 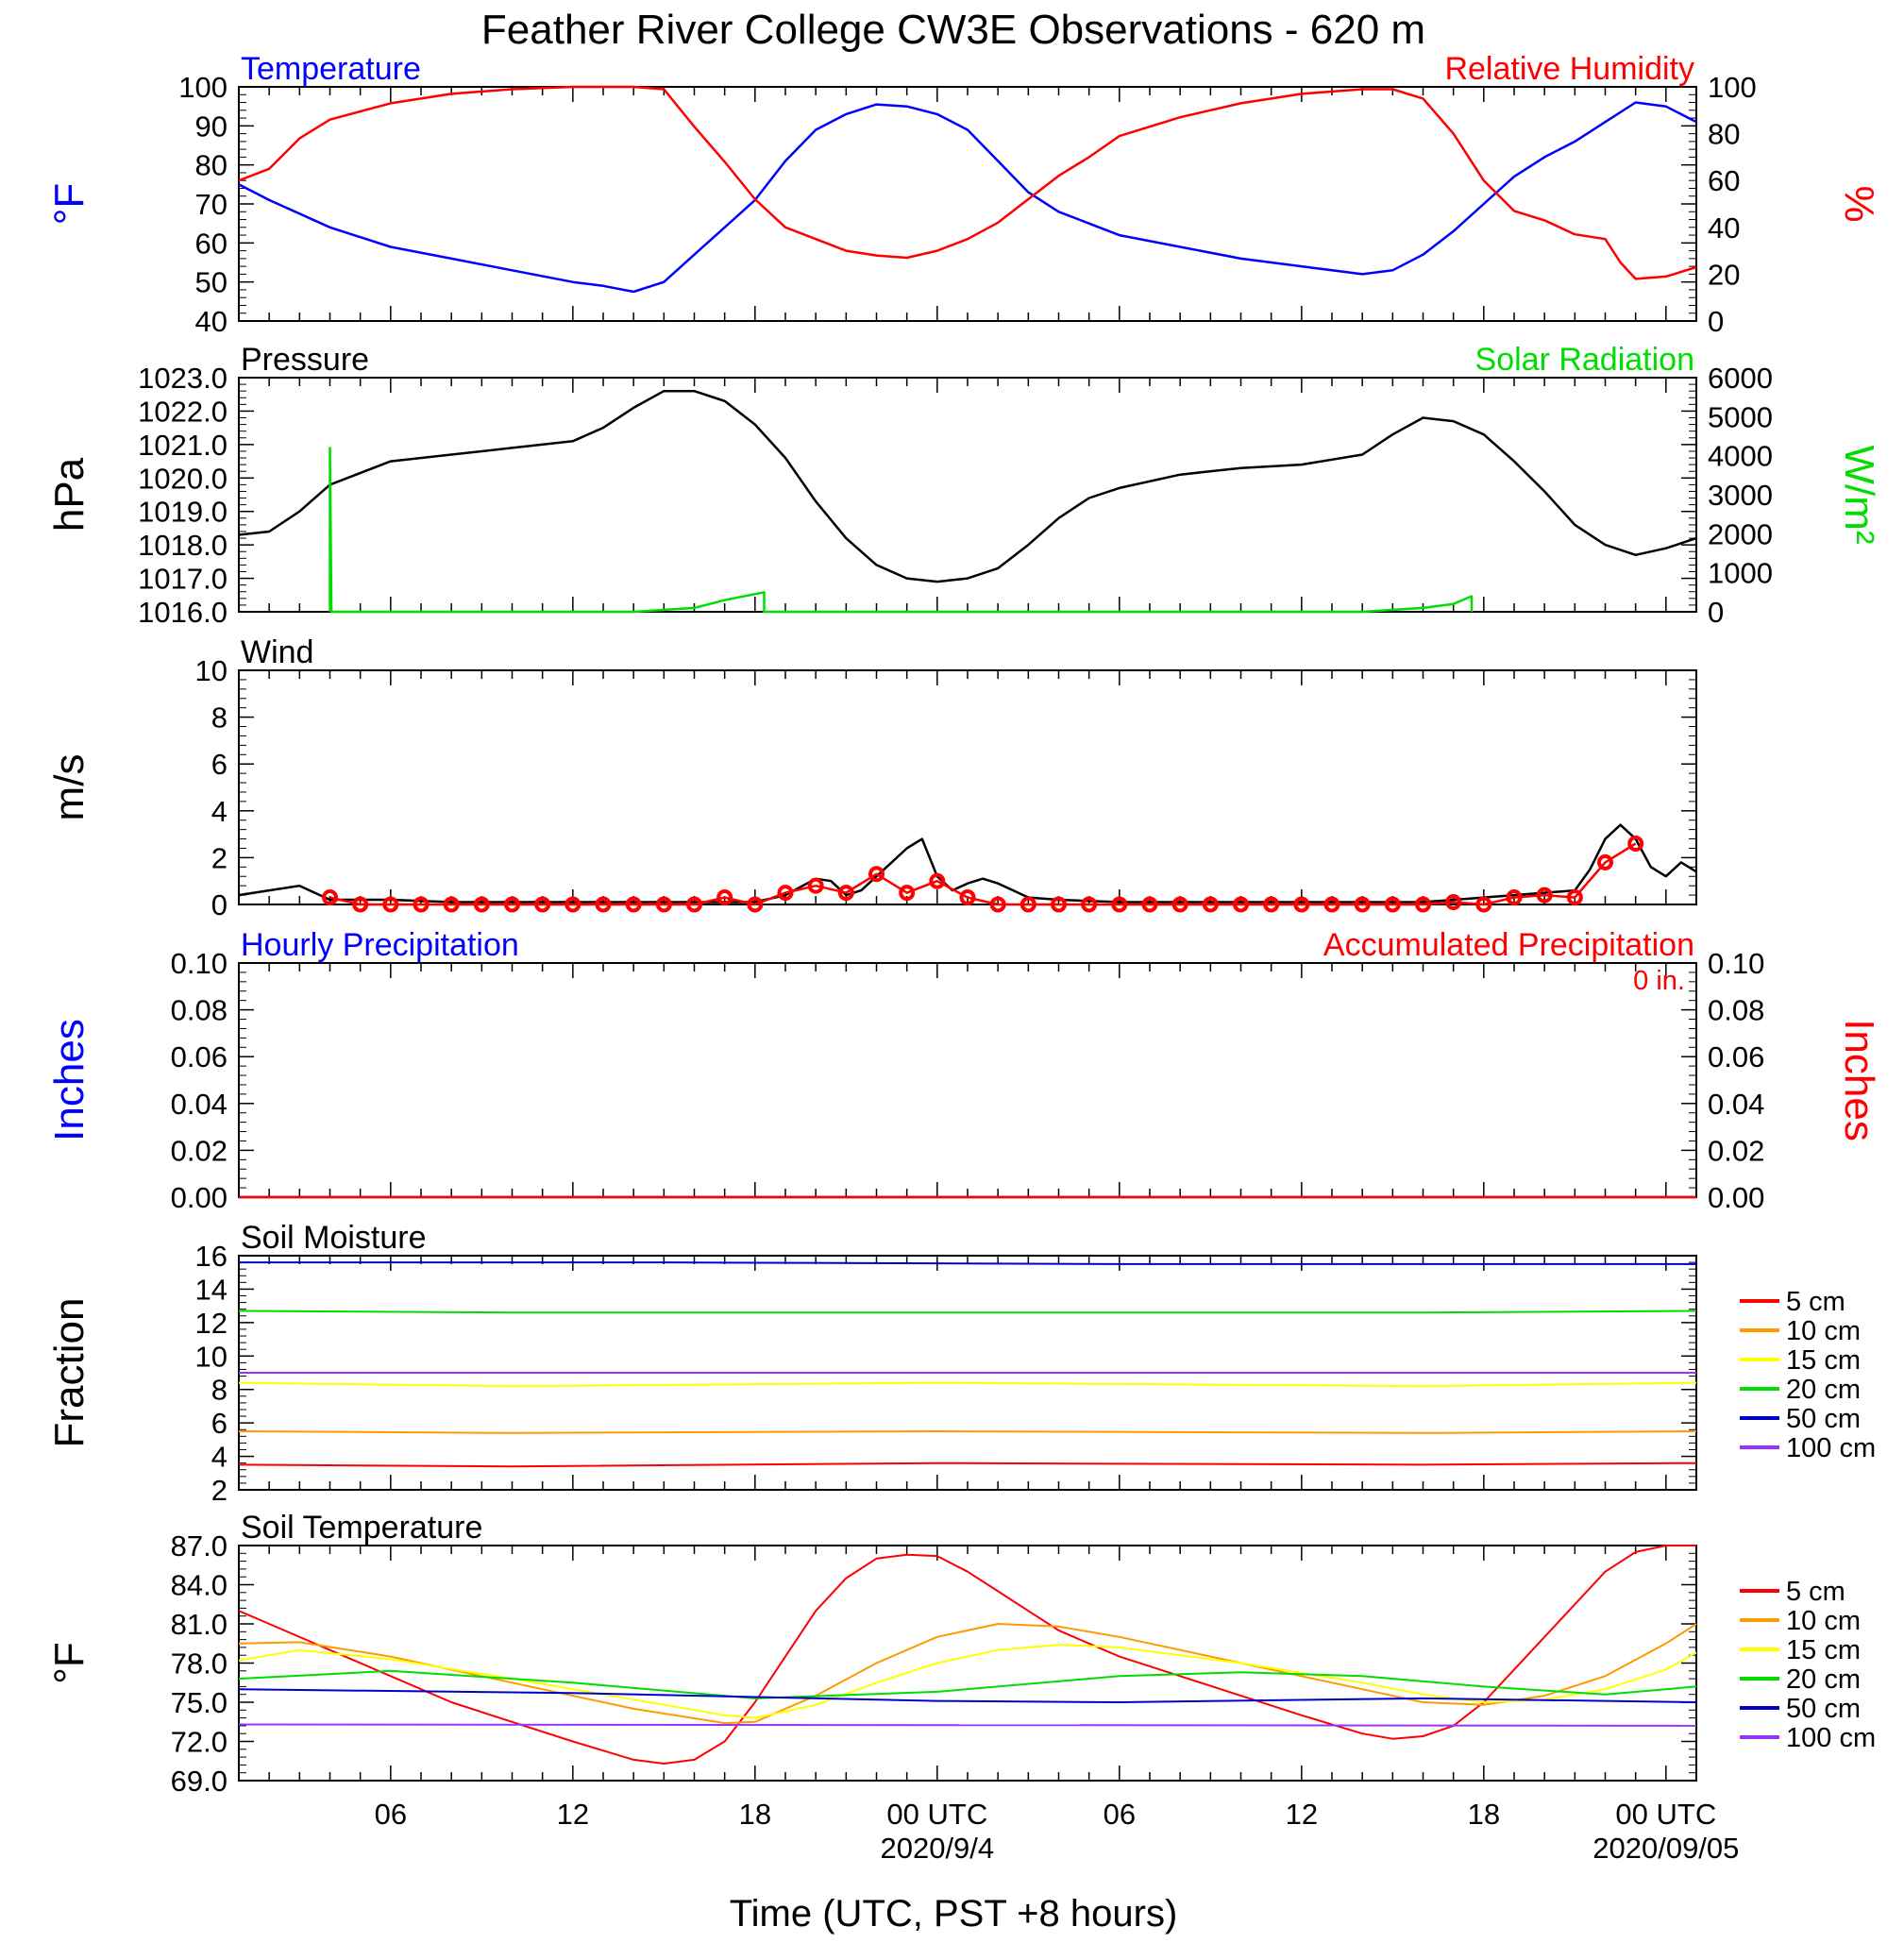 What do you see at coordinates (1859, 1080) in the screenshot?
I see `y-axis-title-right: Inches` at bounding box center [1859, 1080].